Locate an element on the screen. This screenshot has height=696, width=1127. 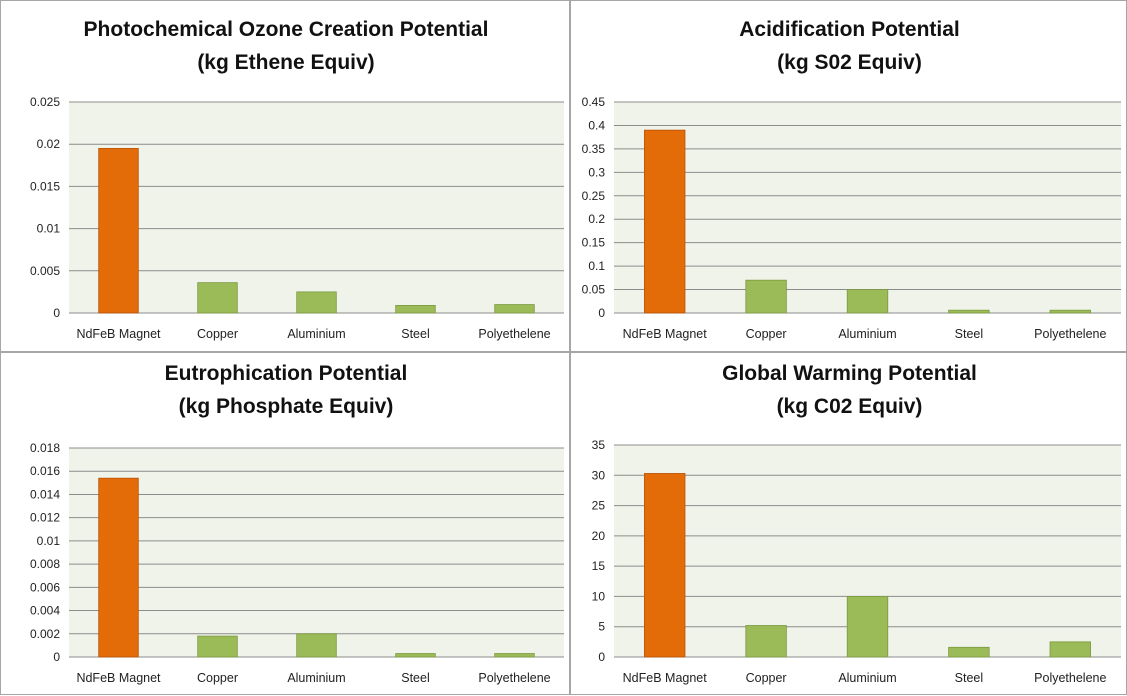
y-tick-label: 0.3 is located at coordinates (596, 172).